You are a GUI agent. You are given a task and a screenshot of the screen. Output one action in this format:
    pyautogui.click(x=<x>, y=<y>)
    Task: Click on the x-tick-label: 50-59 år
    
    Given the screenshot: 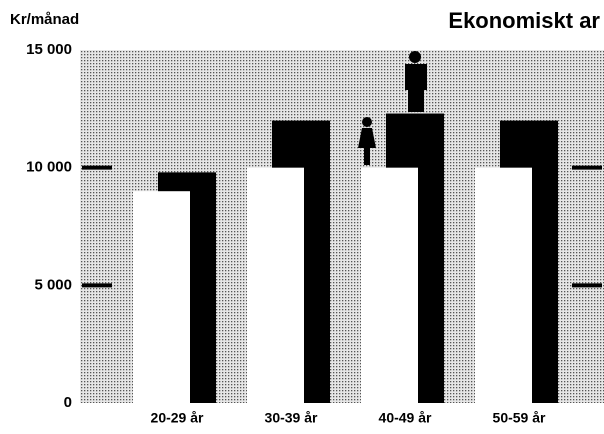 What is the action you would take?
    pyautogui.click(x=519, y=418)
    